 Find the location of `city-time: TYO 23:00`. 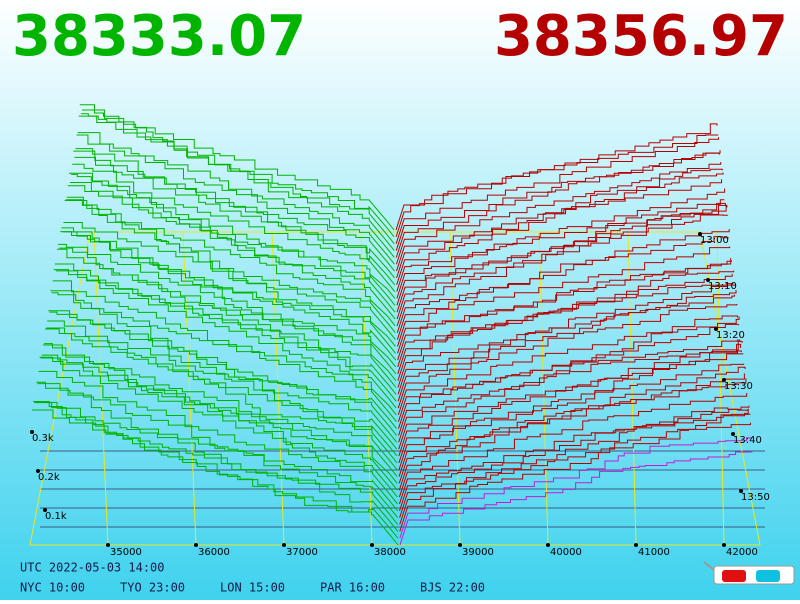

city-time: TYO 23:00 is located at coordinates (152, 588).